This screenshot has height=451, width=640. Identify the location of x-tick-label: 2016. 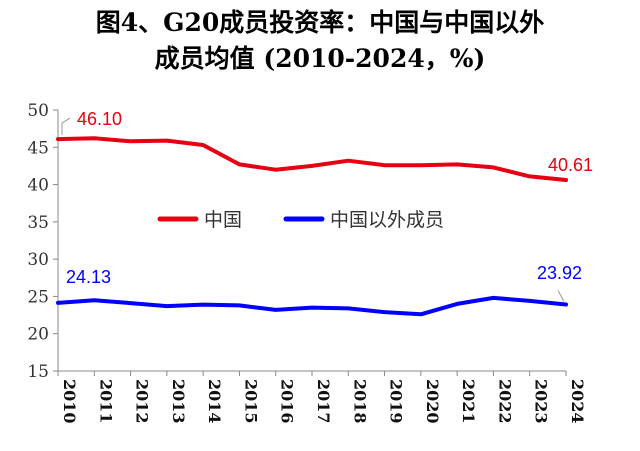
(287, 401).